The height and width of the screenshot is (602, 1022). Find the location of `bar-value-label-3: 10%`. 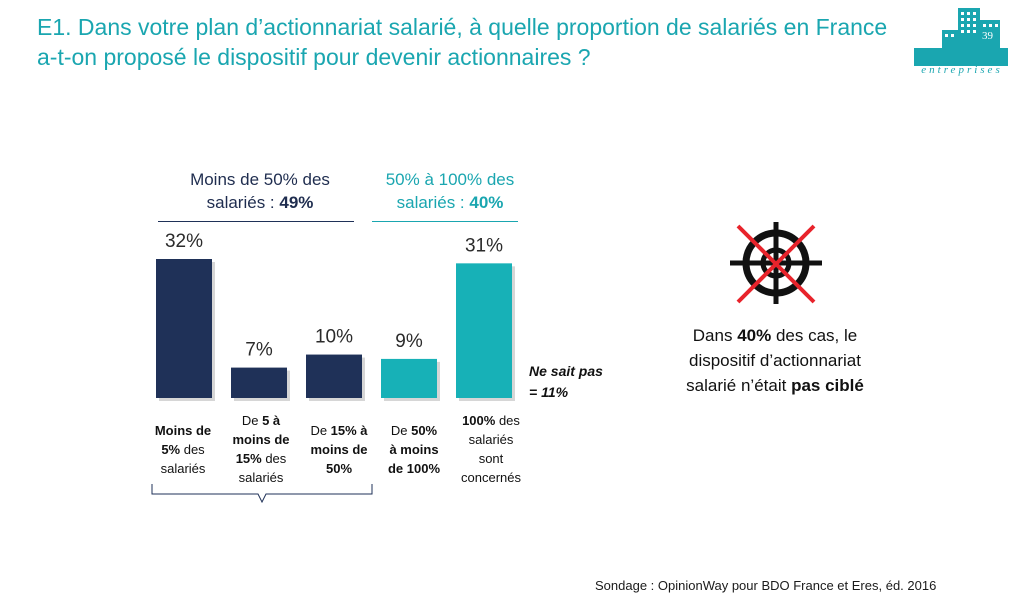

bar-value-label-3: 10% is located at coordinates (334, 337).